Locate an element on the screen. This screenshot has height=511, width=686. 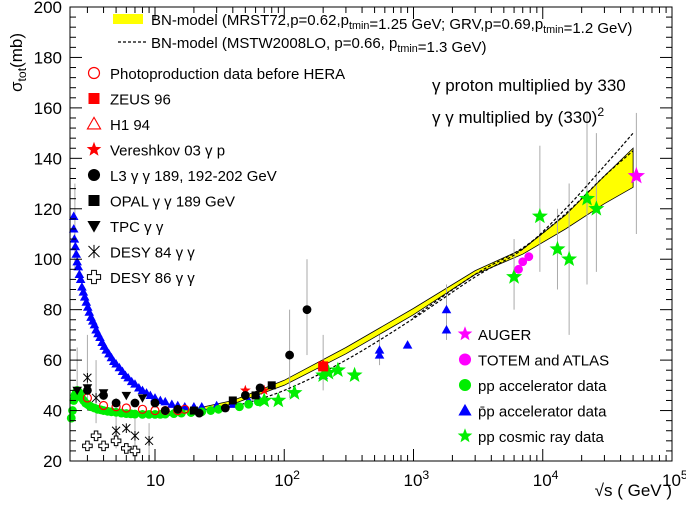
text-run: =1.2 GeV) is located at coordinates (598, 28).